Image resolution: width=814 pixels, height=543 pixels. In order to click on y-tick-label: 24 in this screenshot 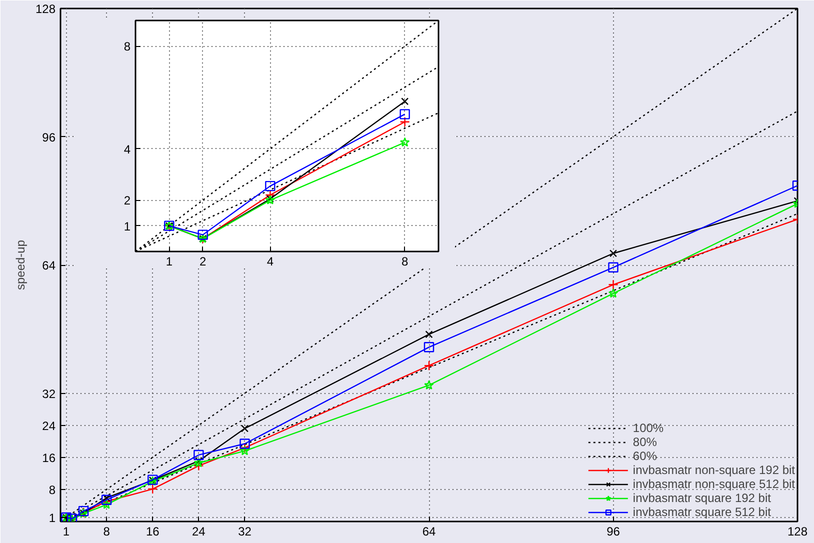, I will do `click(49, 425)`.